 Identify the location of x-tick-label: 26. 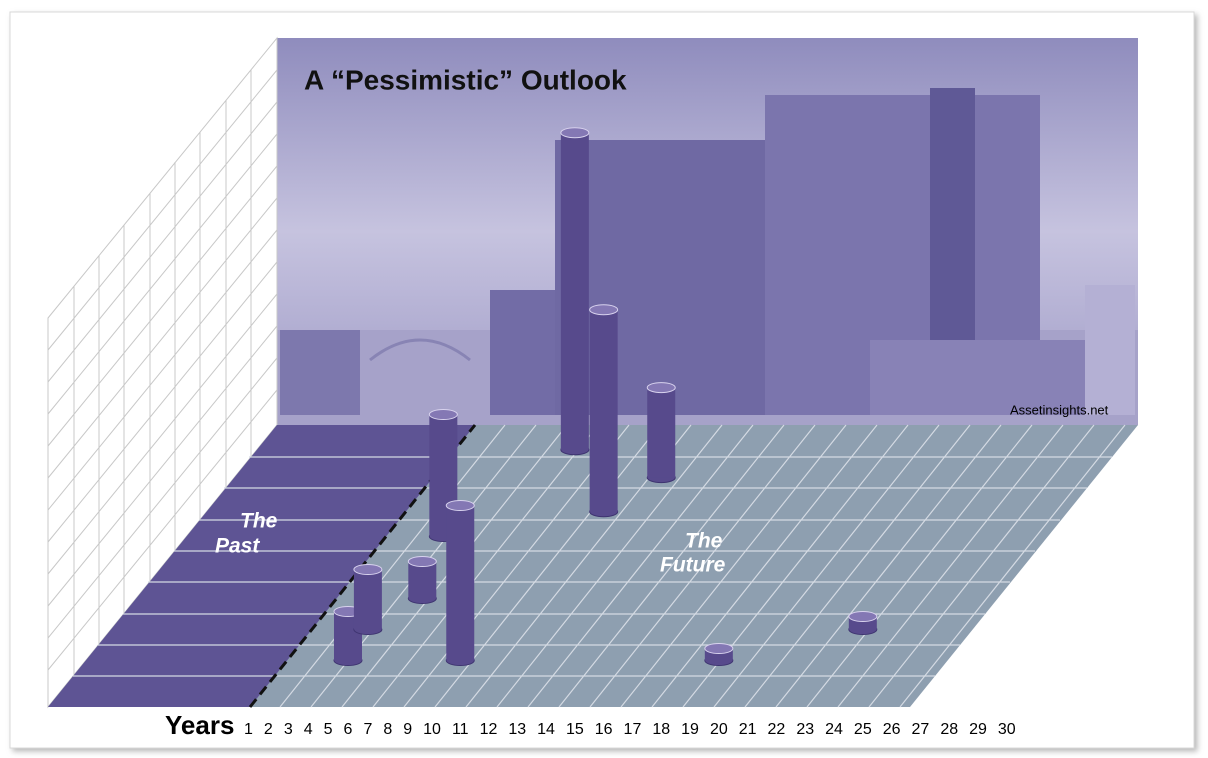
(892, 729).